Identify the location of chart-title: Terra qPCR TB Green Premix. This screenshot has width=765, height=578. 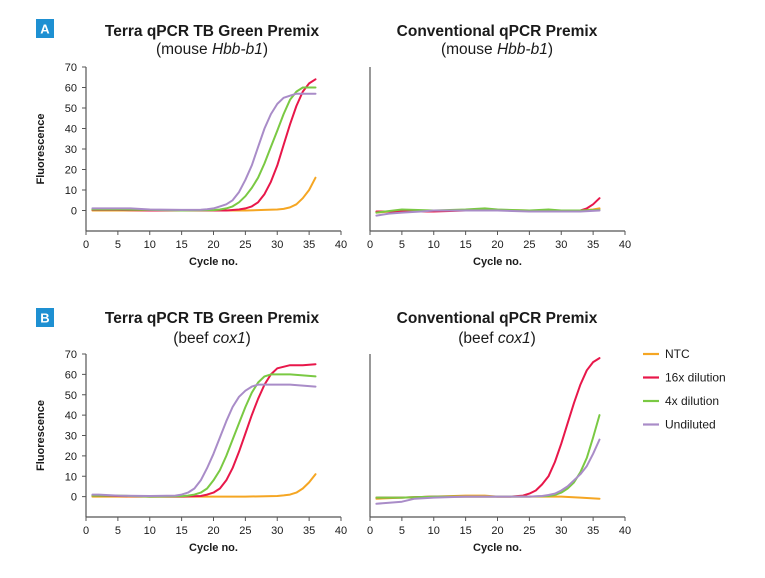
(212, 318).